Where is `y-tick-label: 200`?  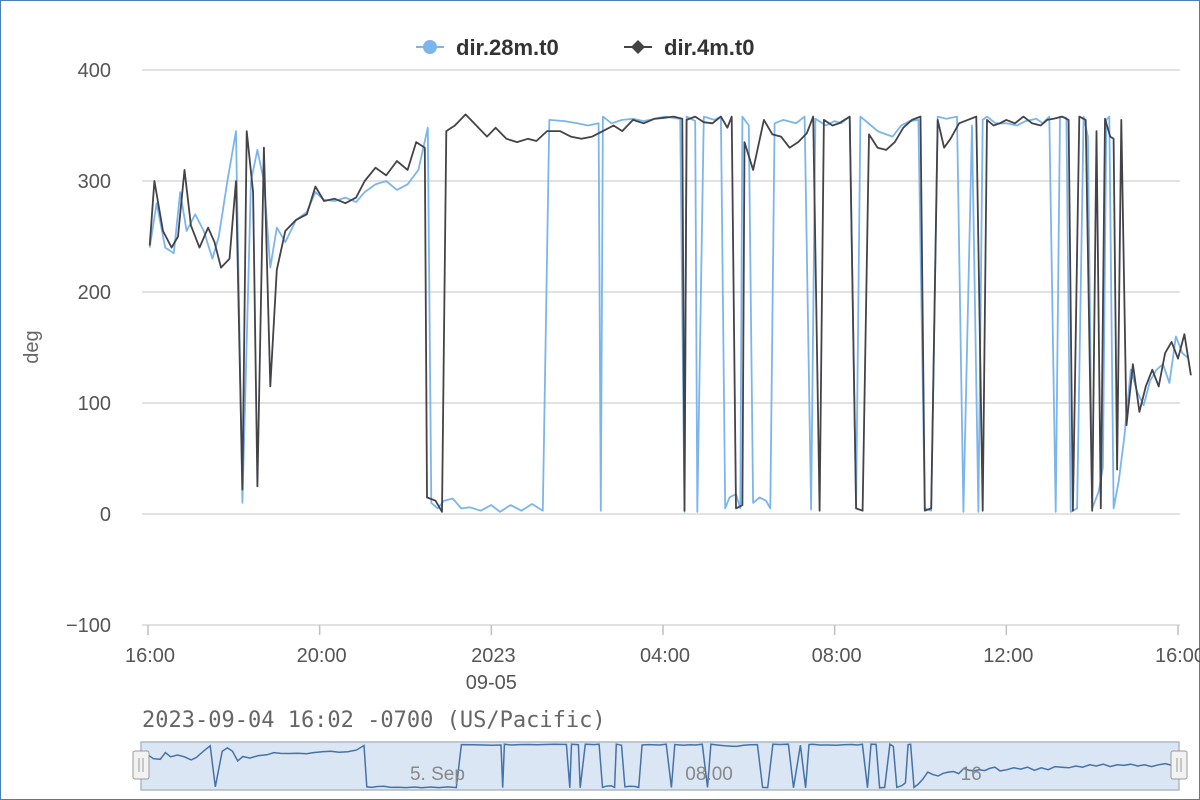 y-tick-label: 200 is located at coordinates (94, 293).